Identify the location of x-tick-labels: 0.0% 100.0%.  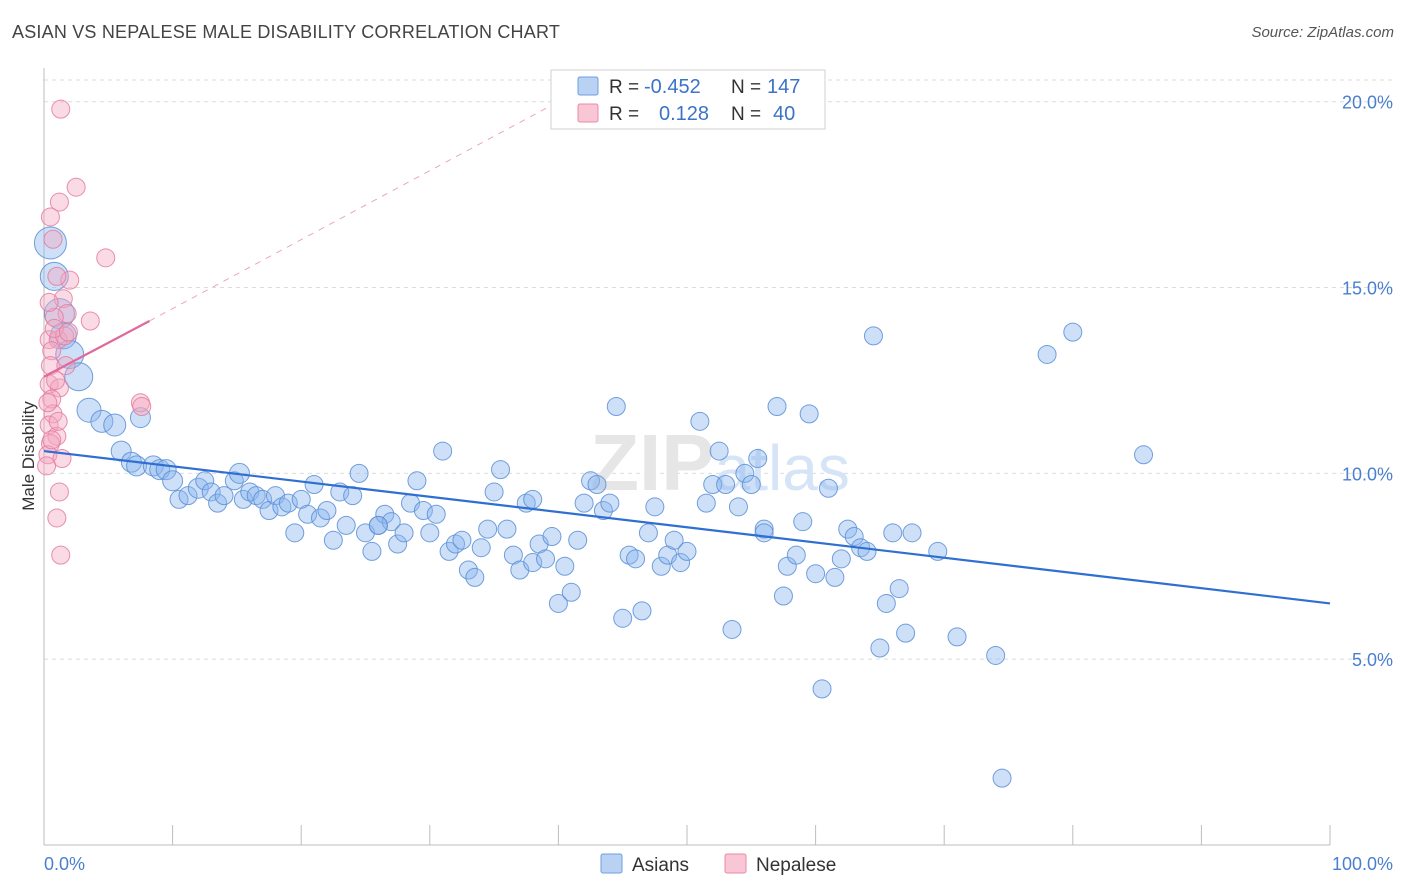
(718, 864).